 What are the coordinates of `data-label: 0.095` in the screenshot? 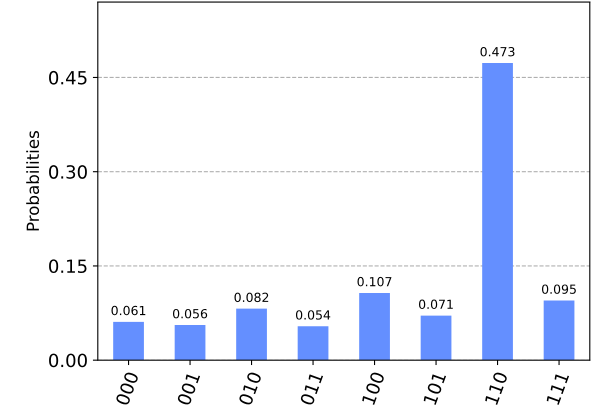 It's located at (559, 289).